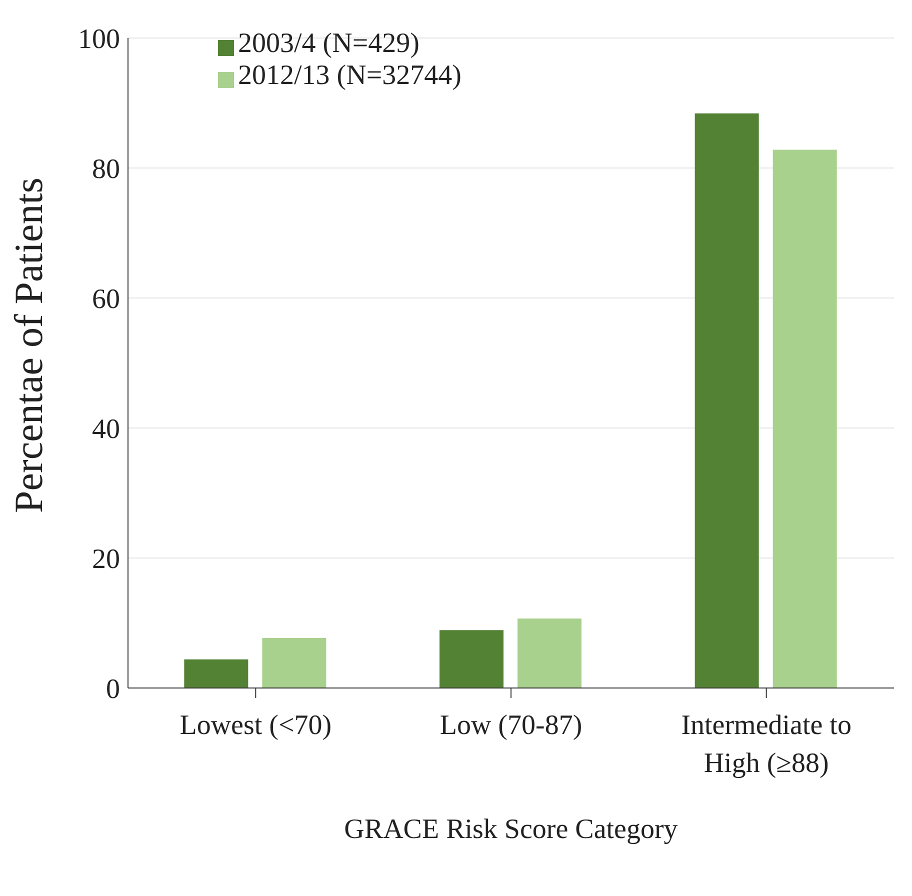 The width and height of the screenshot is (912, 896). Describe the element at coordinates (106, 559) in the screenshot. I see `y-tick-label: 20` at that location.